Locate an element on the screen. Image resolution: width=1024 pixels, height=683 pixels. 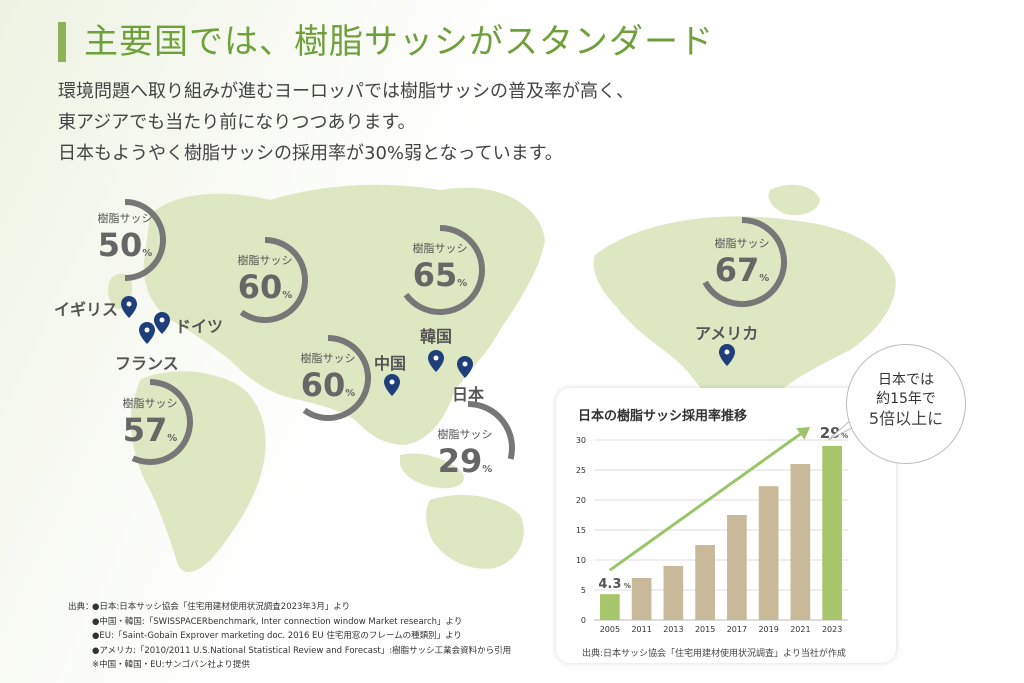
ring-china is located at coordinates (336, 378).